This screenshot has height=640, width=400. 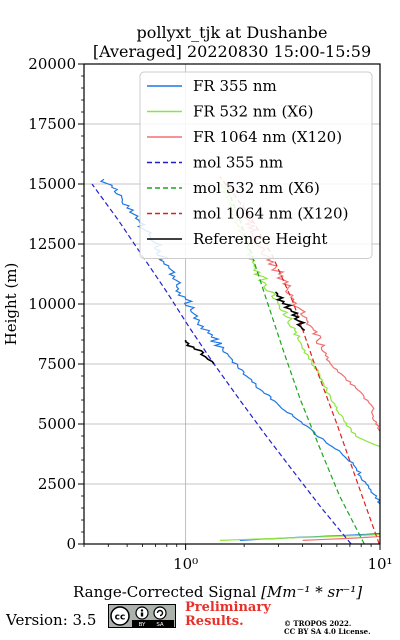 What do you see at coordinates (142, 624) in the screenshot?
I see `cc-by-text: BY` at bounding box center [142, 624].